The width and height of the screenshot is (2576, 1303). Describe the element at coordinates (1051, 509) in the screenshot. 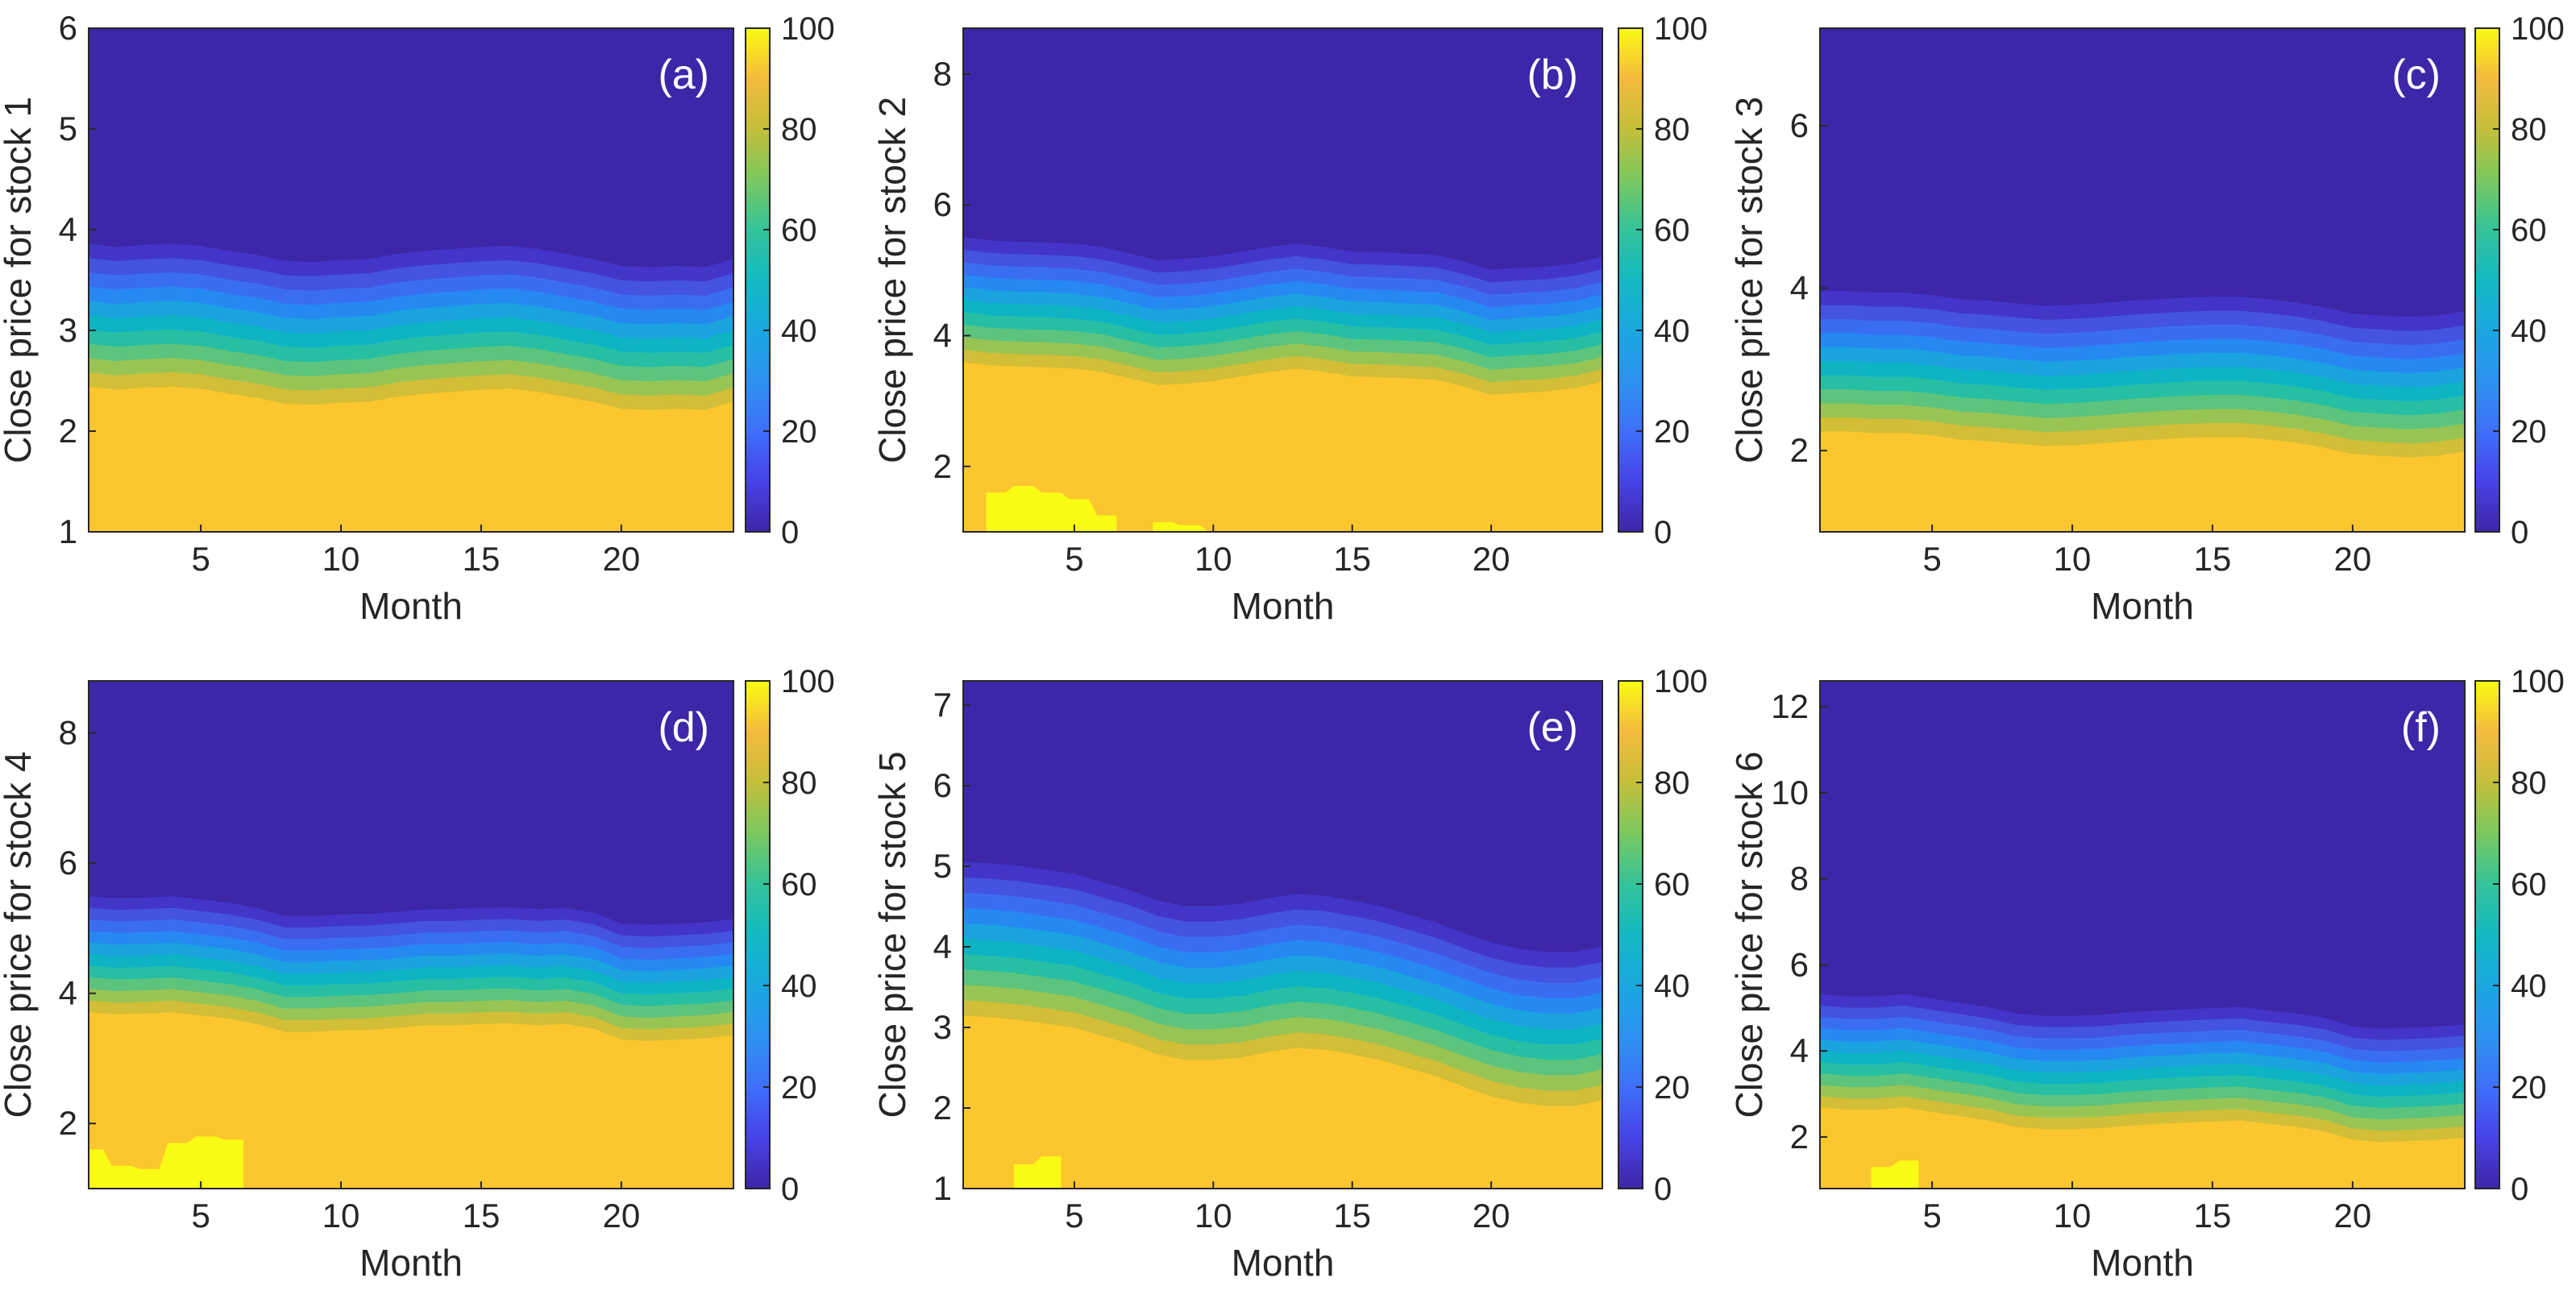

I see `peak-region` at that location.